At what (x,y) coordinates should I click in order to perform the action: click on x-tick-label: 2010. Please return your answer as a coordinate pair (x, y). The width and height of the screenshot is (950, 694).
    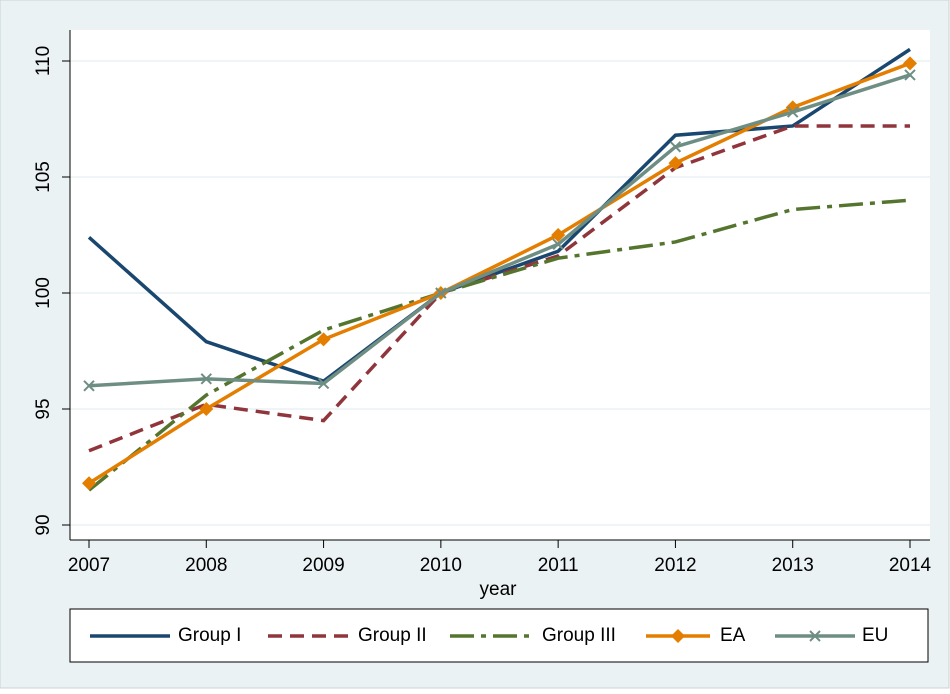
    Looking at the image, I should click on (441, 565).